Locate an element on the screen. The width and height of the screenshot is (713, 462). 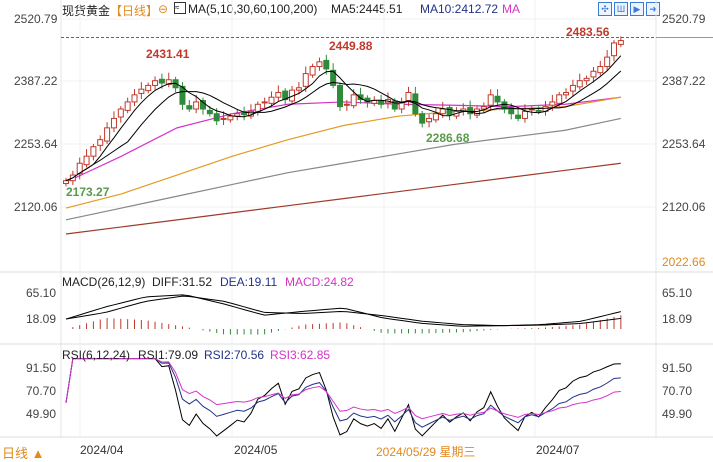
rsi-name: RSI(6,12,24) is located at coordinates (96, 355).